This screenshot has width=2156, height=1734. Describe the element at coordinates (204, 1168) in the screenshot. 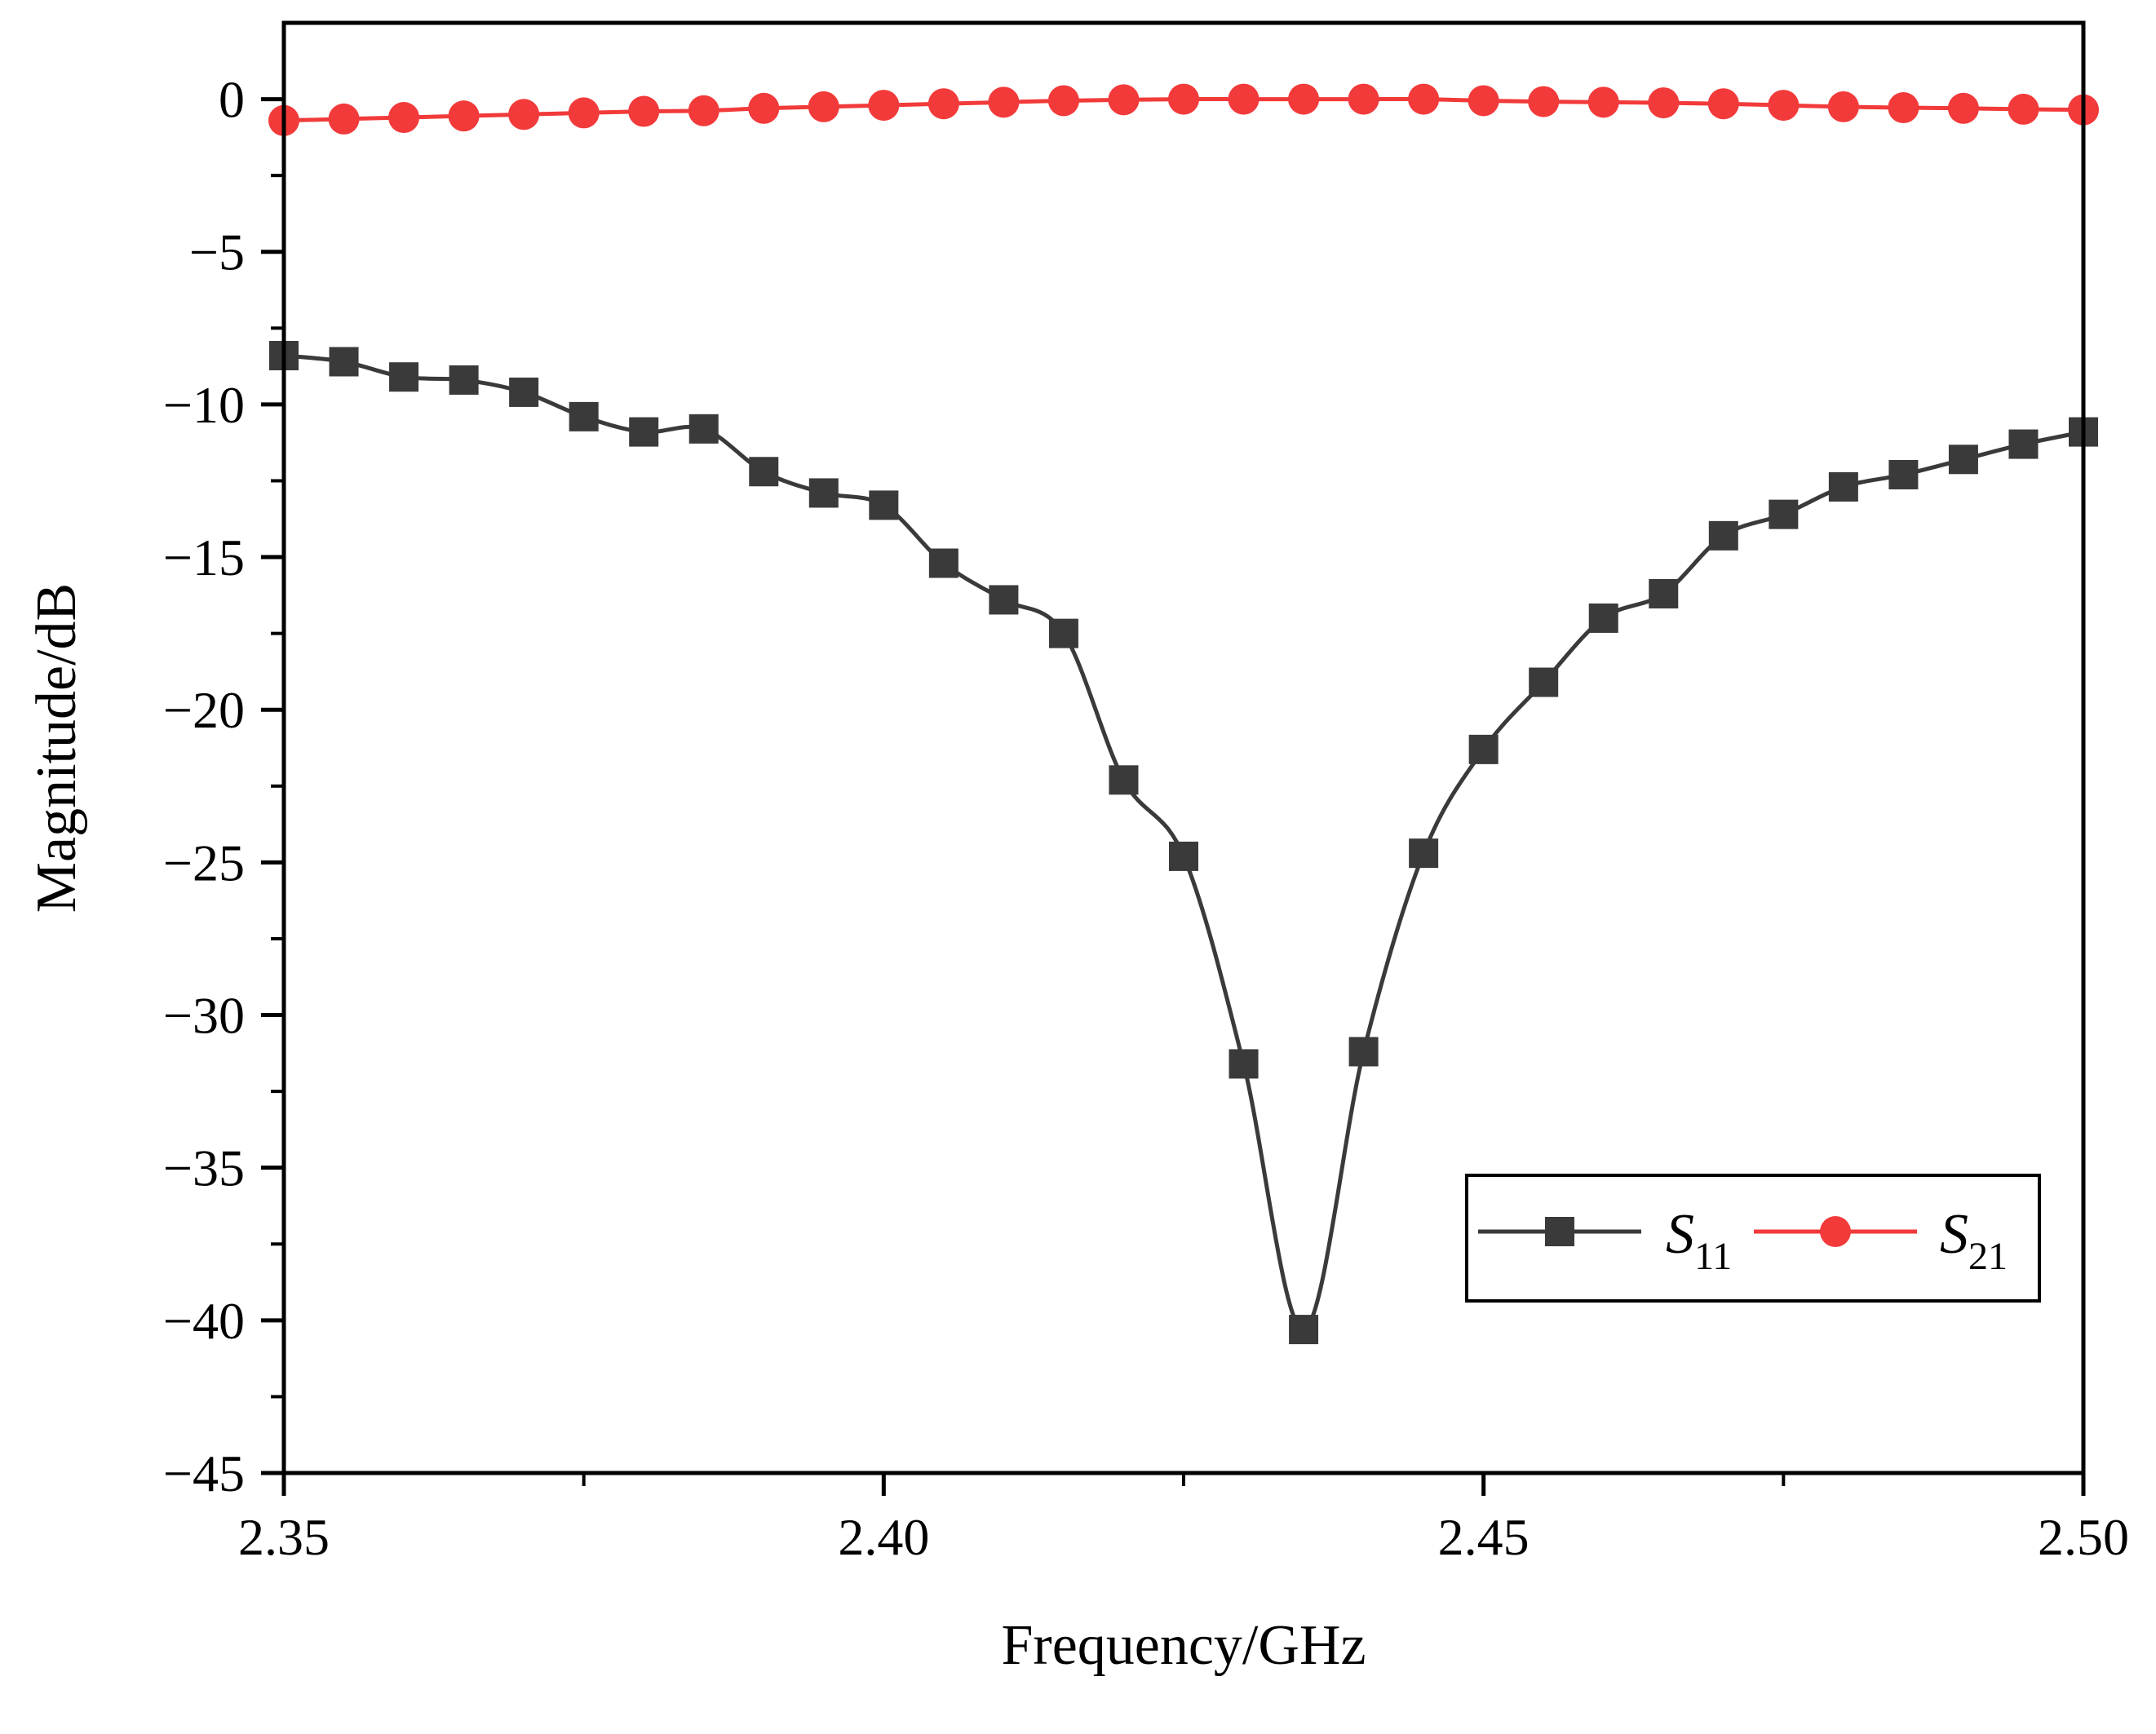

I see `y-tick-label: −35` at that location.